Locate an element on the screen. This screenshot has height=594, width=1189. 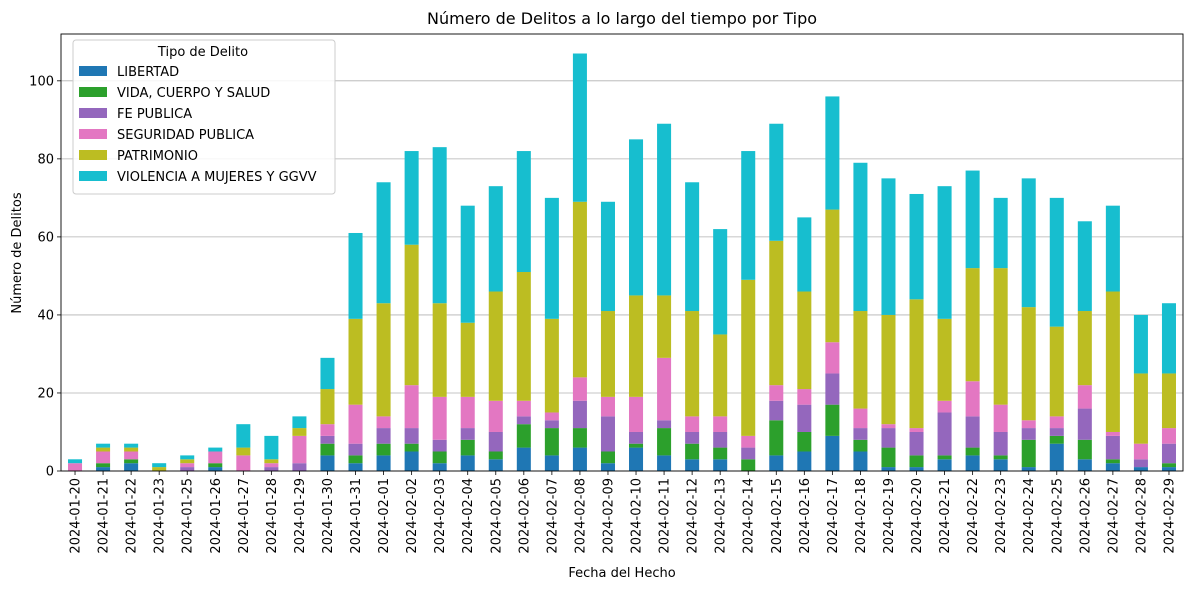
legend-label: LIBERTAD is located at coordinates (148, 72).